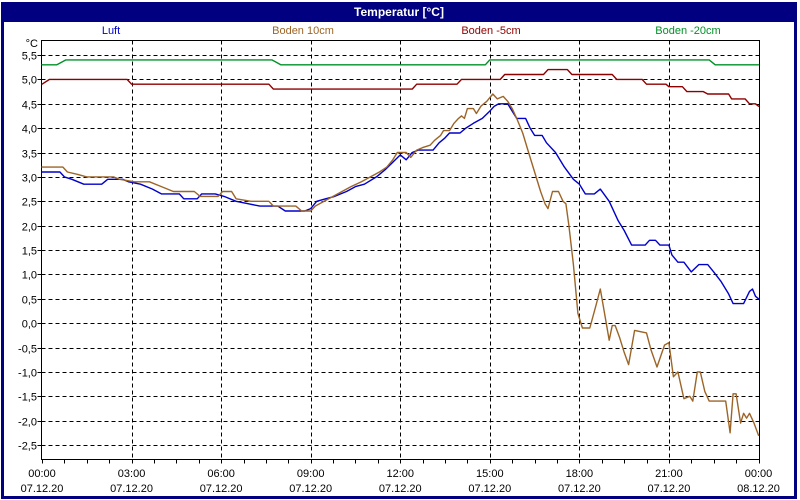 The width and height of the screenshot is (800, 500). I want to click on legend-item-luft: Luft, so click(111, 31).